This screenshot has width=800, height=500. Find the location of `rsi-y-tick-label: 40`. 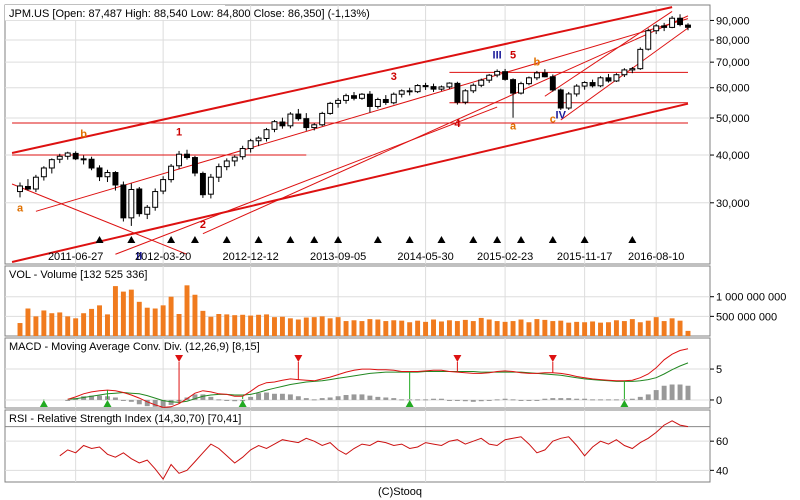

rsi-y-tick-label: 40 is located at coordinates (722, 471).